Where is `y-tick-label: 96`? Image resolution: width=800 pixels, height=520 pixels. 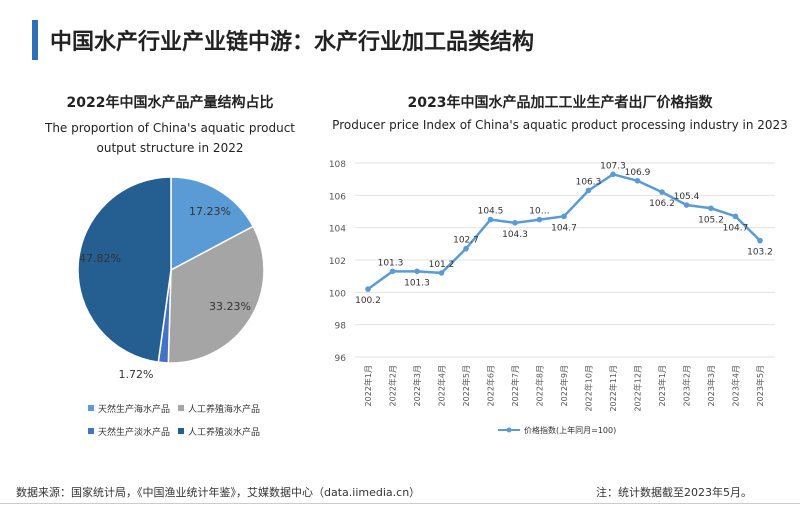
y-tick-label: 96 is located at coordinates (341, 359).